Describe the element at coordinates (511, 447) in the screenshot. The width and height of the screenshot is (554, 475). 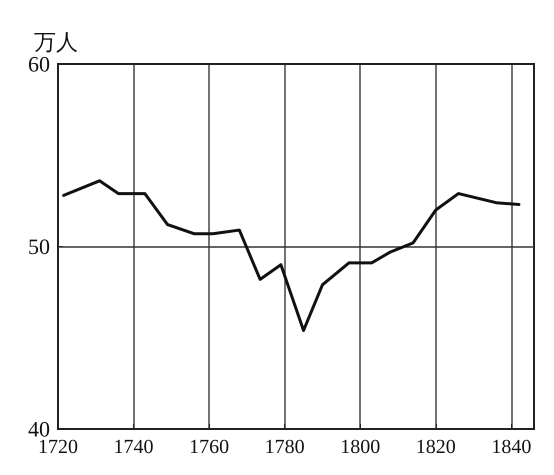
I see `x-tick-label: 1840` at that location.